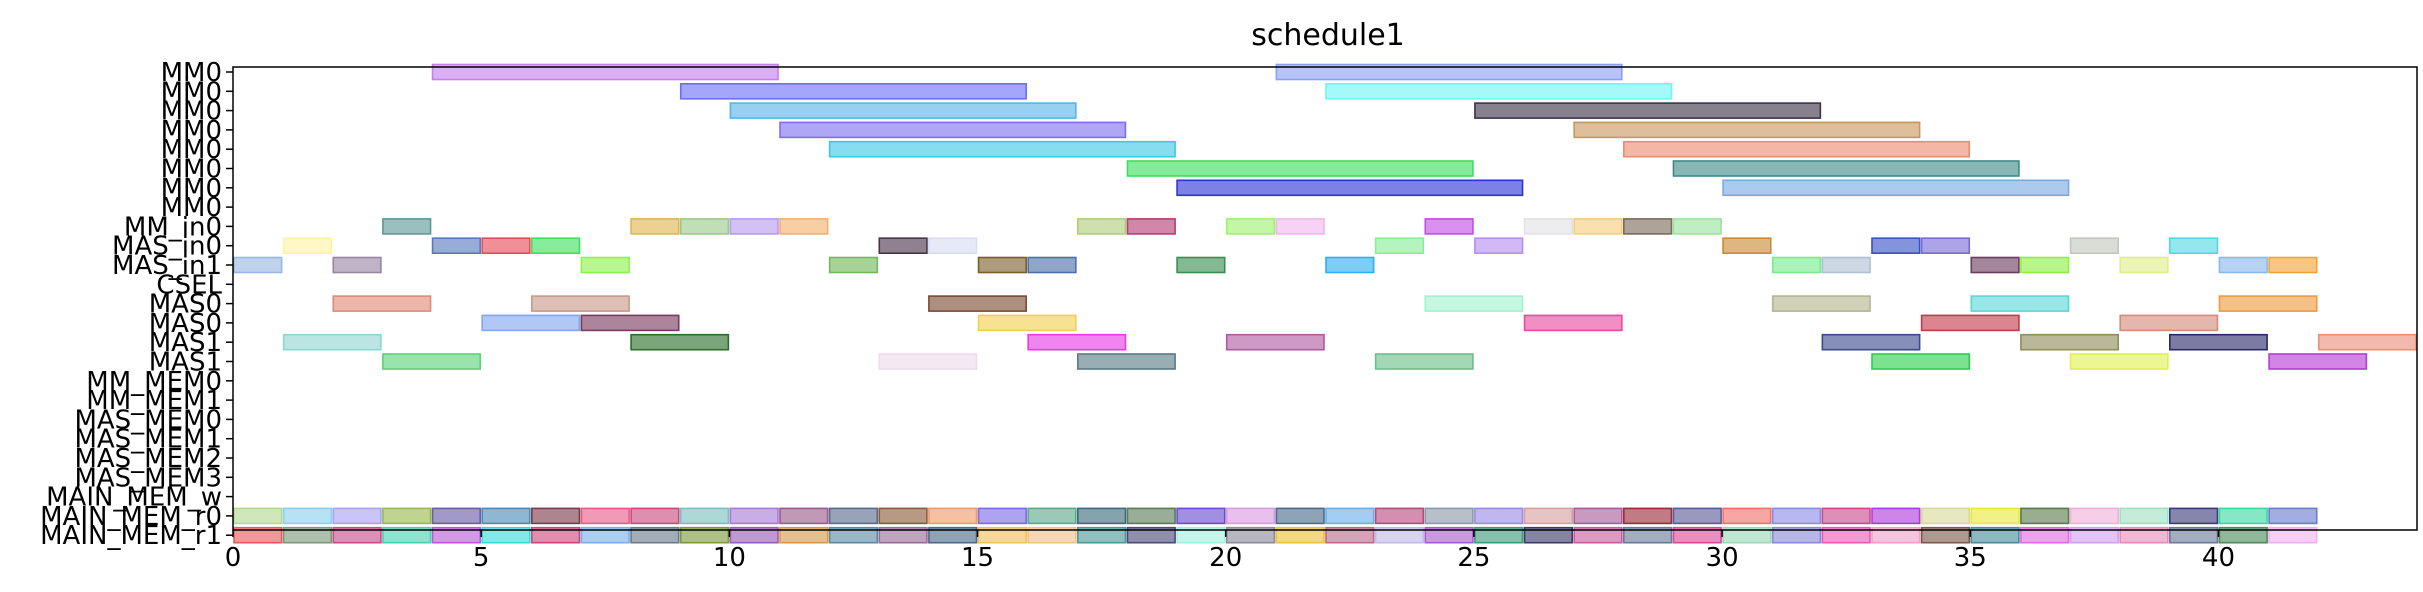 This screenshot has width=2423, height=592. What do you see at coordinates (131, 517) in the screenshot?
I see `row-label: MAIN_MEM_r0` at bounding box center [131, 517].